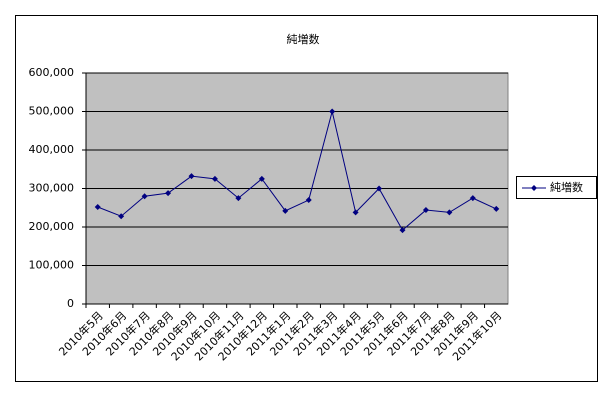 This screenshot has height=400, width=610. Describe the element at coordinates (303, 39) in the screenshot. I see `chart-title: 純増数` at that location.